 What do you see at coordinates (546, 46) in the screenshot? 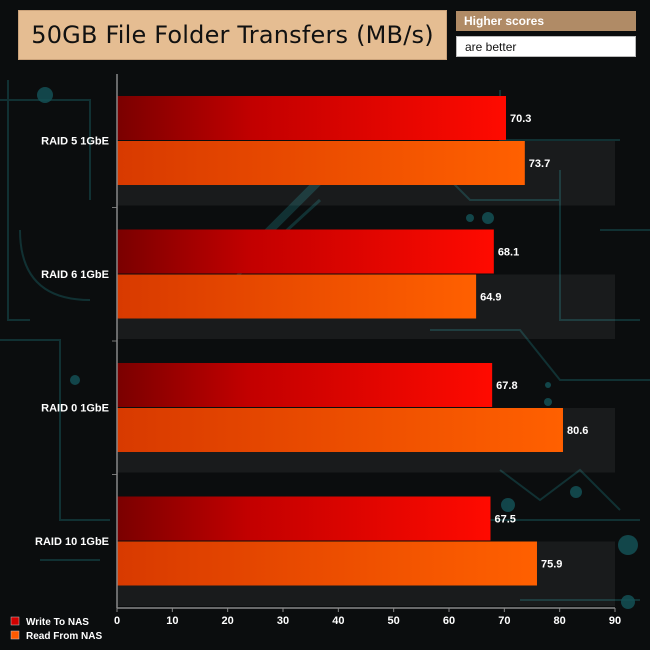
I see `note-are-better: are better` at bounding box center [546, 46].